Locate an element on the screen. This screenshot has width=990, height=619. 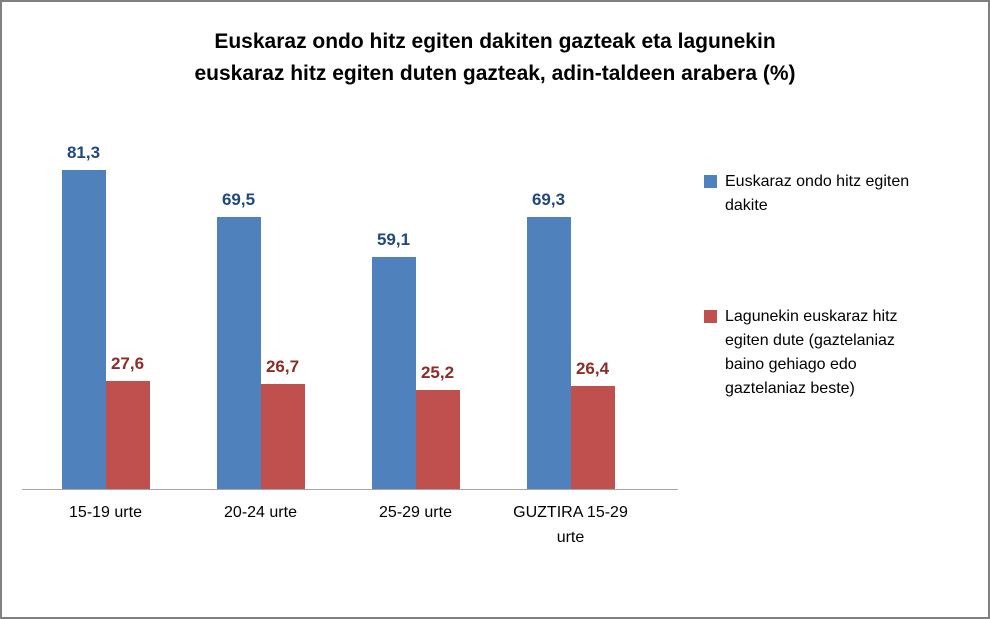
bar-unit-series2: 26,7 is located at coordinates (282, 423).